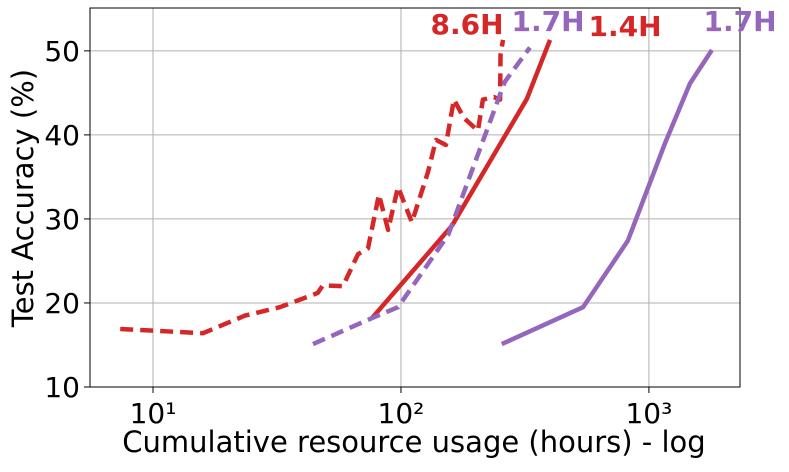 This screenshot has width=789, height=472. I want to click on y-tick-label: 10, so click(62, 387).